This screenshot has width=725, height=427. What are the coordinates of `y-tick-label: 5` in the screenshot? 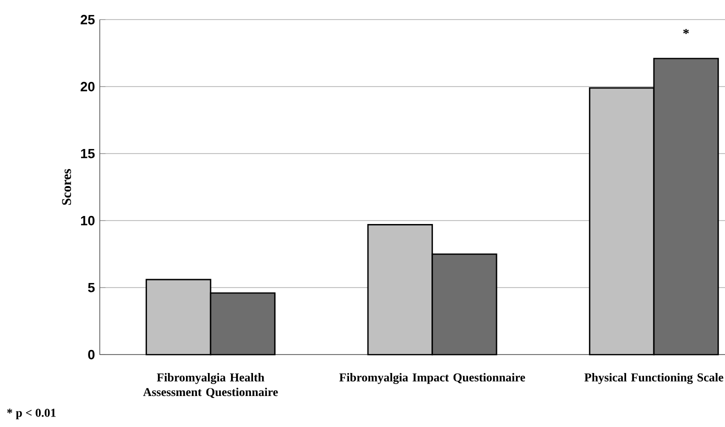 It's located at (91, 287).